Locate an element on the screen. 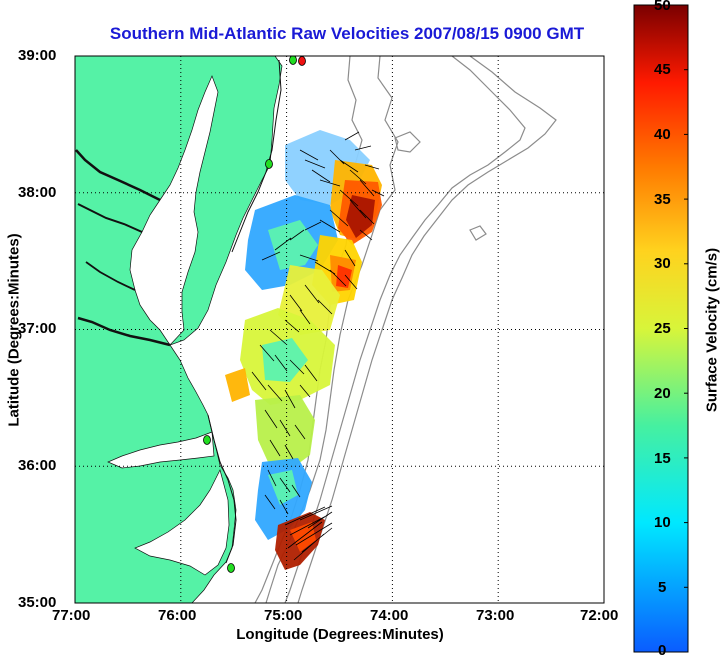 Image resolution: width=724 pixels, height=659 pixels. y-tick-35: 35:00 is located at coordinates (37, 602).